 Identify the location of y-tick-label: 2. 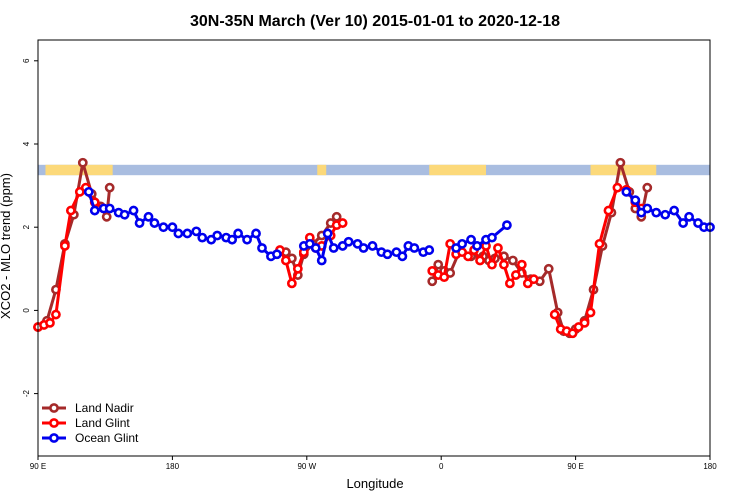
(26, 226).